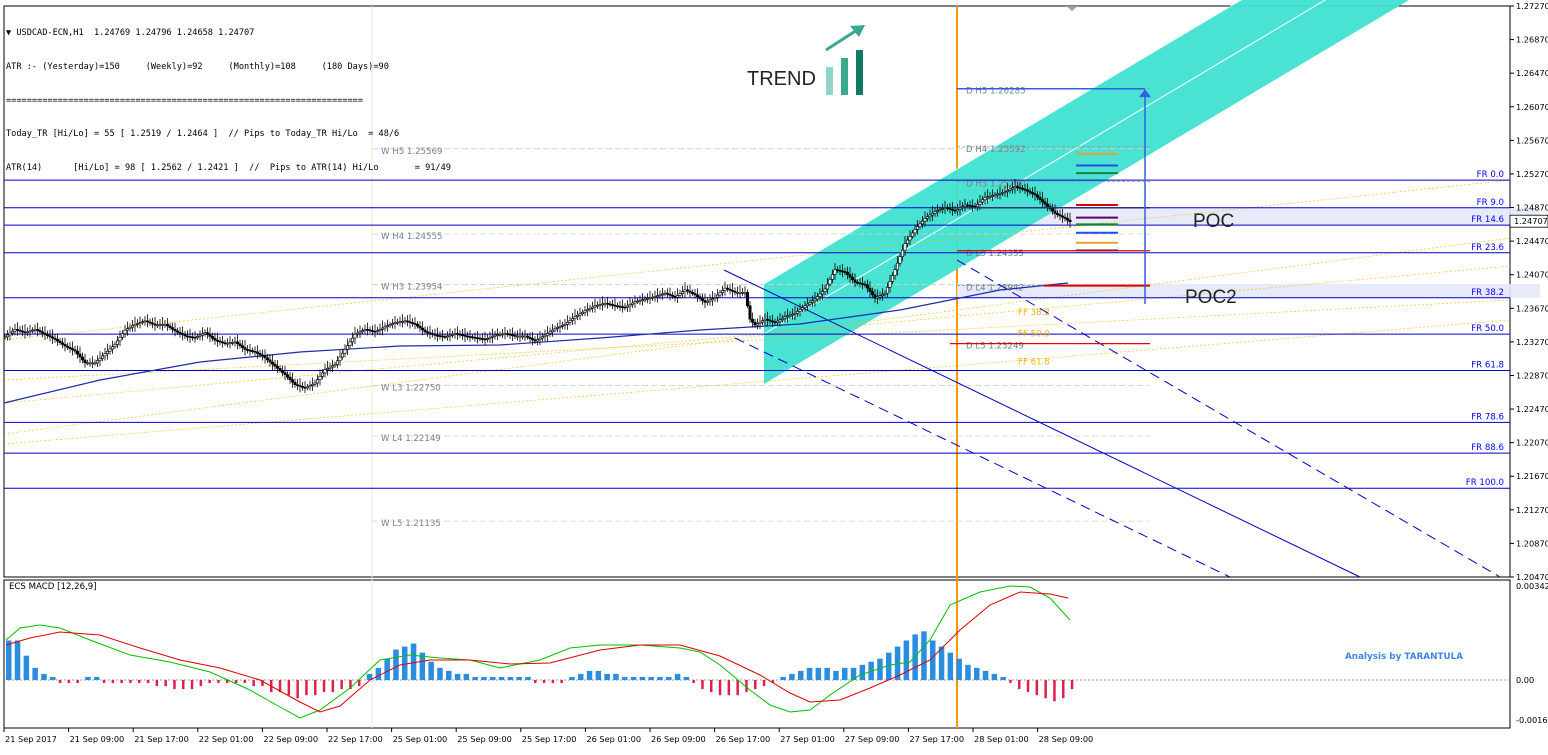 This screenshot has height=755, width=1548. I want to click on time-axis-label: 21 Sep 2017, so click(31, 739).